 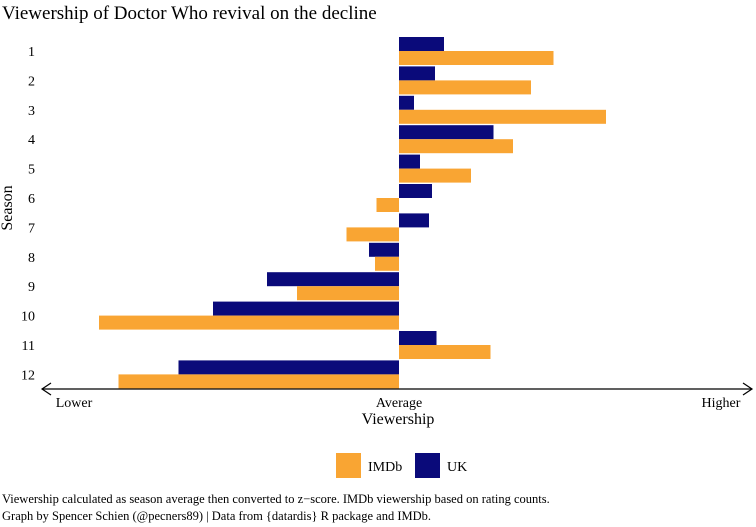 I want to click on legend-label-uk: UK, so click(x=457, y=467).